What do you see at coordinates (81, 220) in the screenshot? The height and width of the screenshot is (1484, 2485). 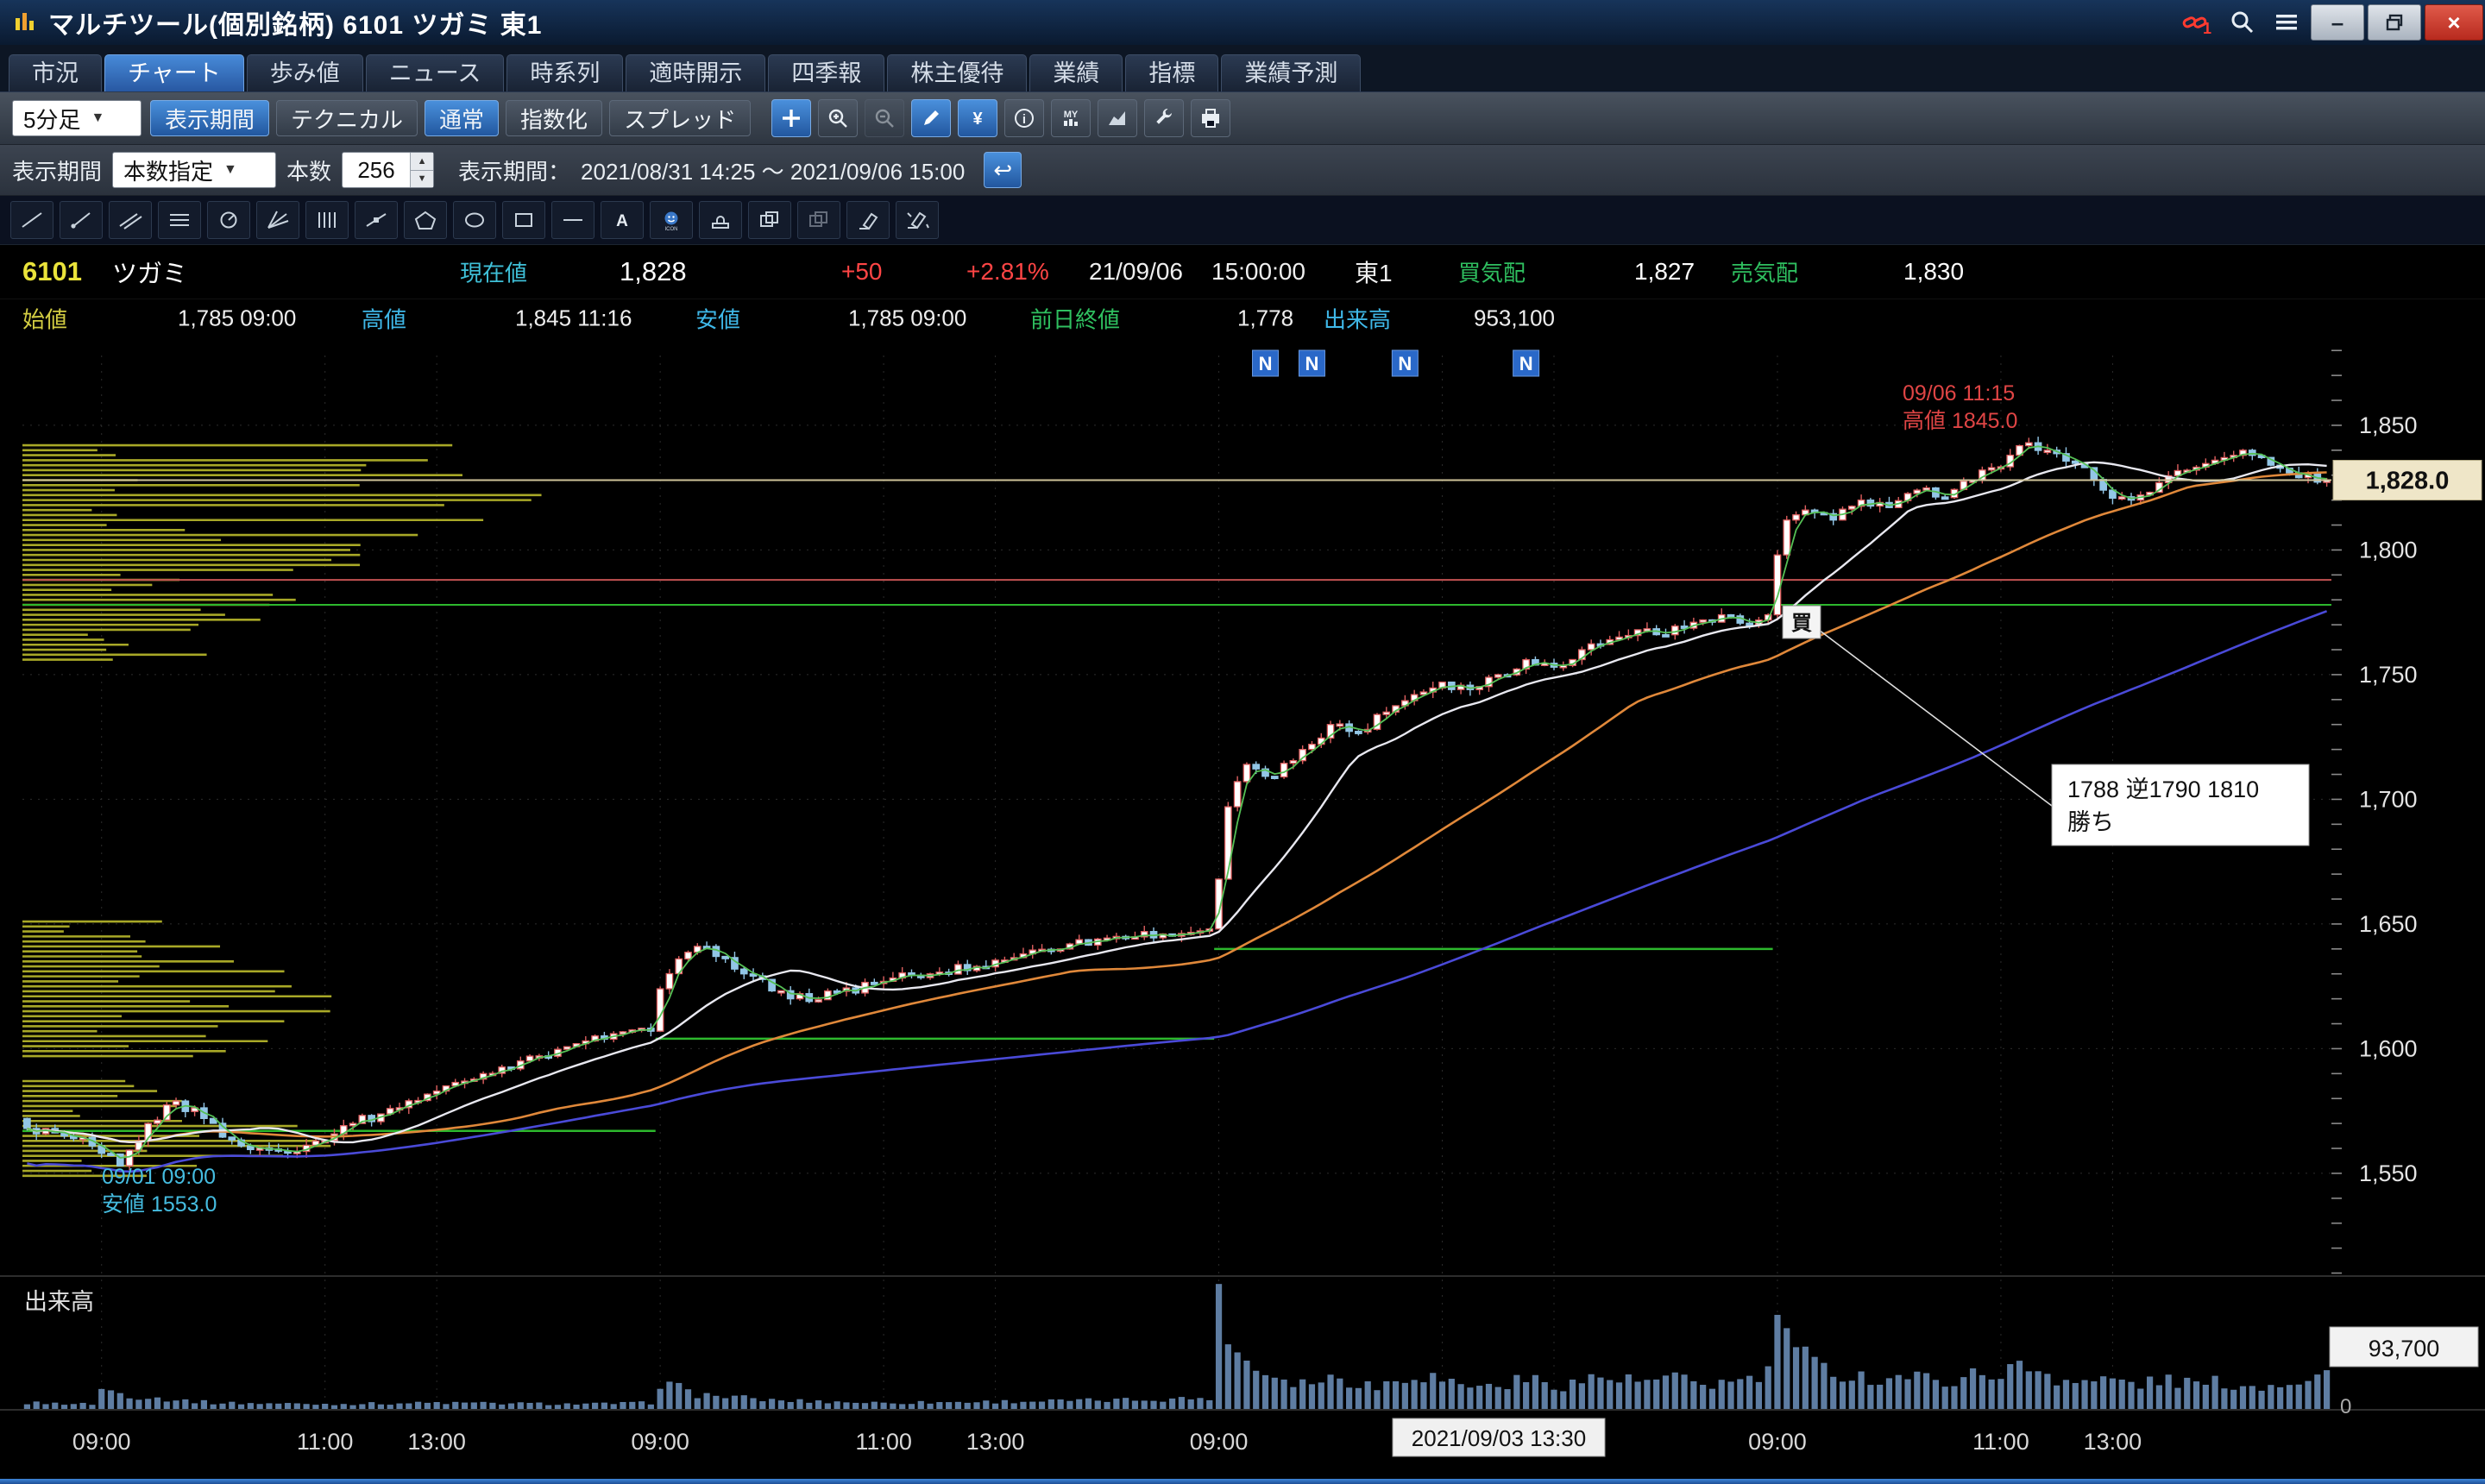 I see `ray-line-tool-icon` at bounding box center [81, 220].